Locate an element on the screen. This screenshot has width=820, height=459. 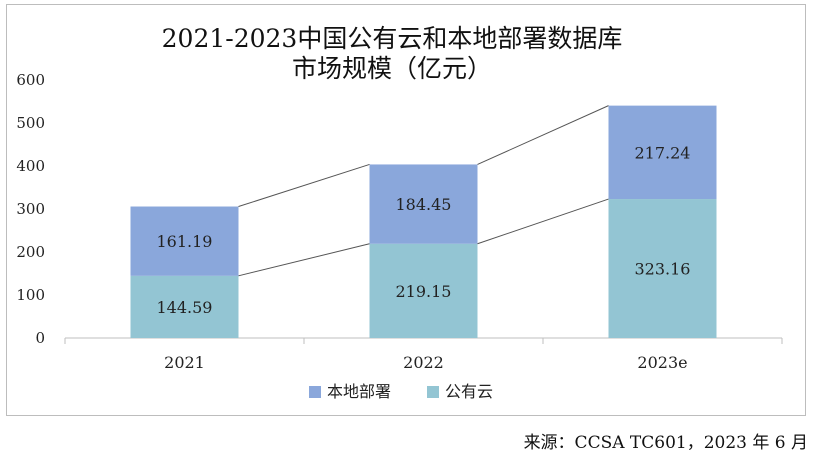
y-tick-label: 300 is located at coordinates (30, 209).